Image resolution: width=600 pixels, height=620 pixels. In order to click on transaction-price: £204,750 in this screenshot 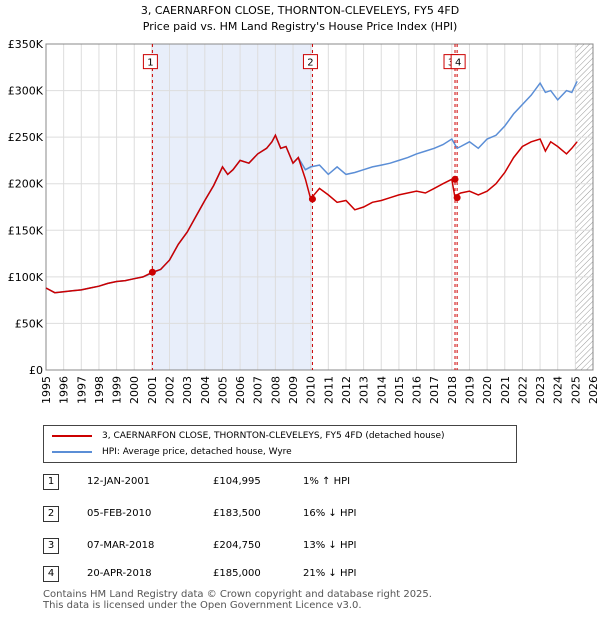, I will do `click(237, 545)`.